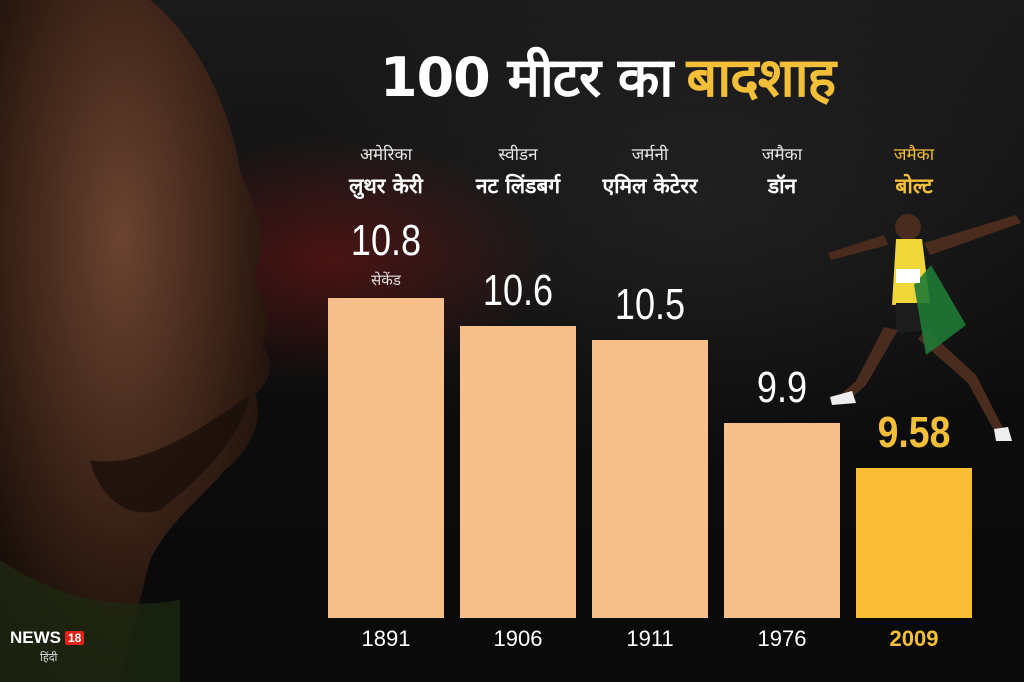 This screenshot has width=1024, height=682. What do you see at coordinates (782, 638) in the screenshot?
I see `year-label: 1976` at bounding box center [782, 638].